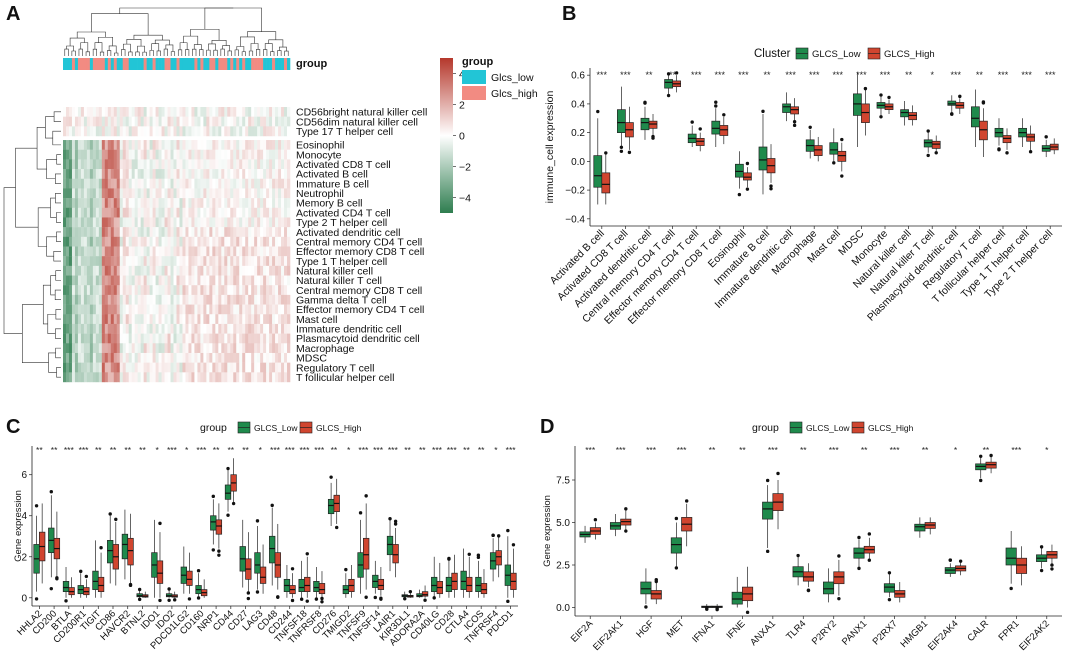 The image size is (1072, 657). What do you see at coordinates (176, 31) in the screenshot?
I see `heatmap-column-dendrogram` at bounding box center [176, 31].